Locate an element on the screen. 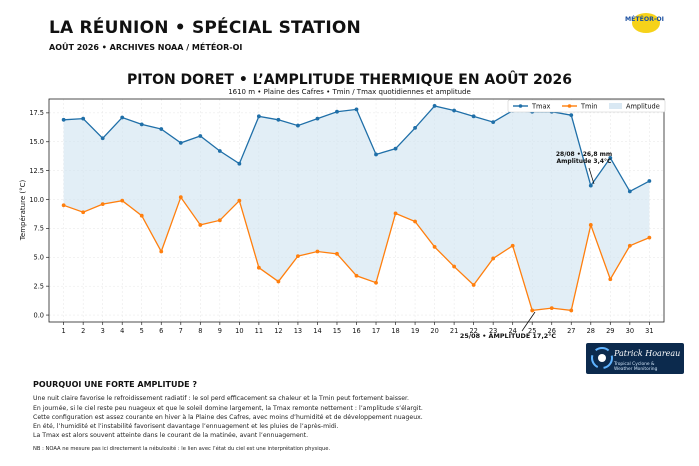 This screenshot has height=466, width=699. x-tick-label: 21 is located at coordinates (454, 331).